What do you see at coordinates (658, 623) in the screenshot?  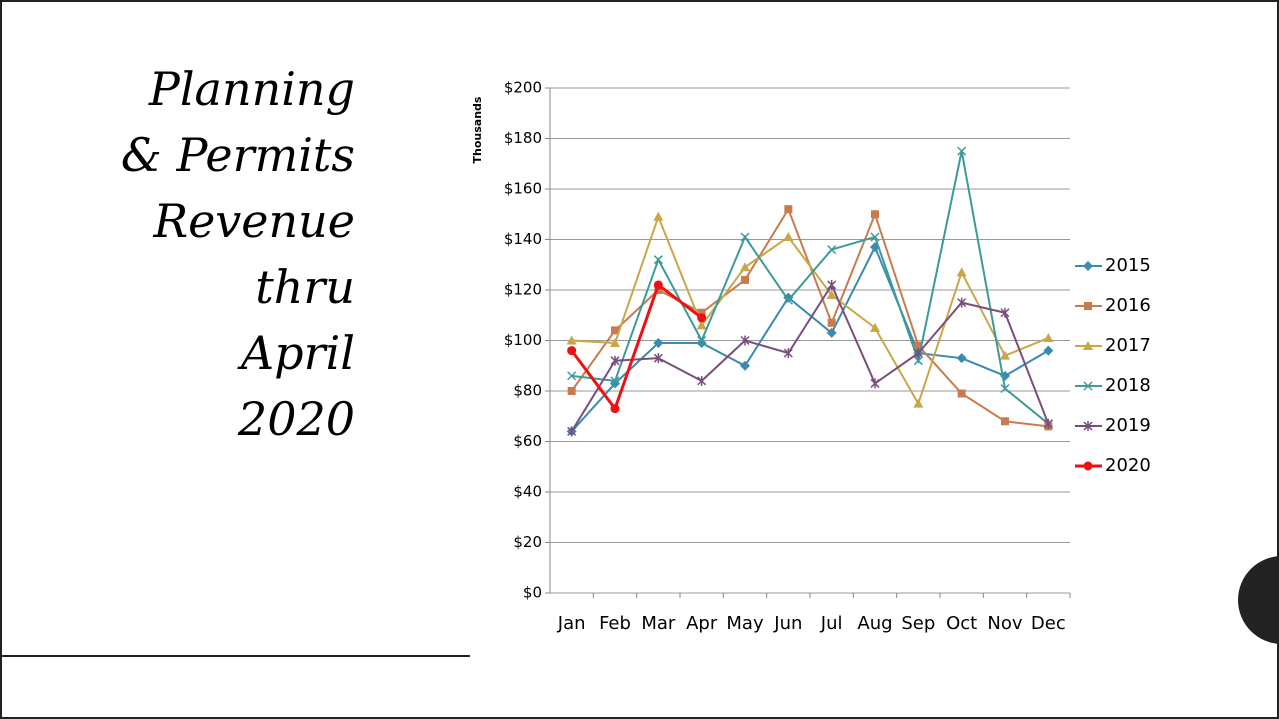 I see `x-tick-label: Mar` at bounding box center [658, 623].